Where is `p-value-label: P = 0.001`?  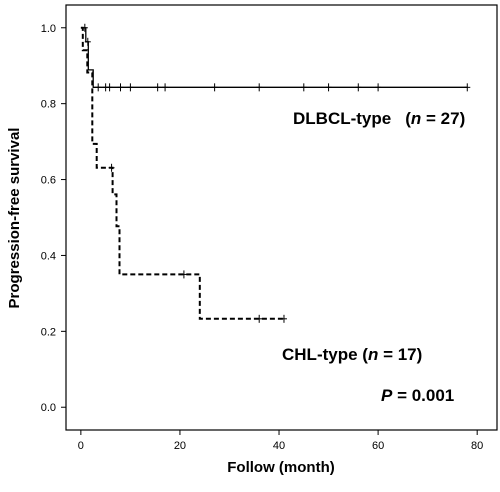
p-value-label: P = 0.001 is located at coordinates (417, 395).